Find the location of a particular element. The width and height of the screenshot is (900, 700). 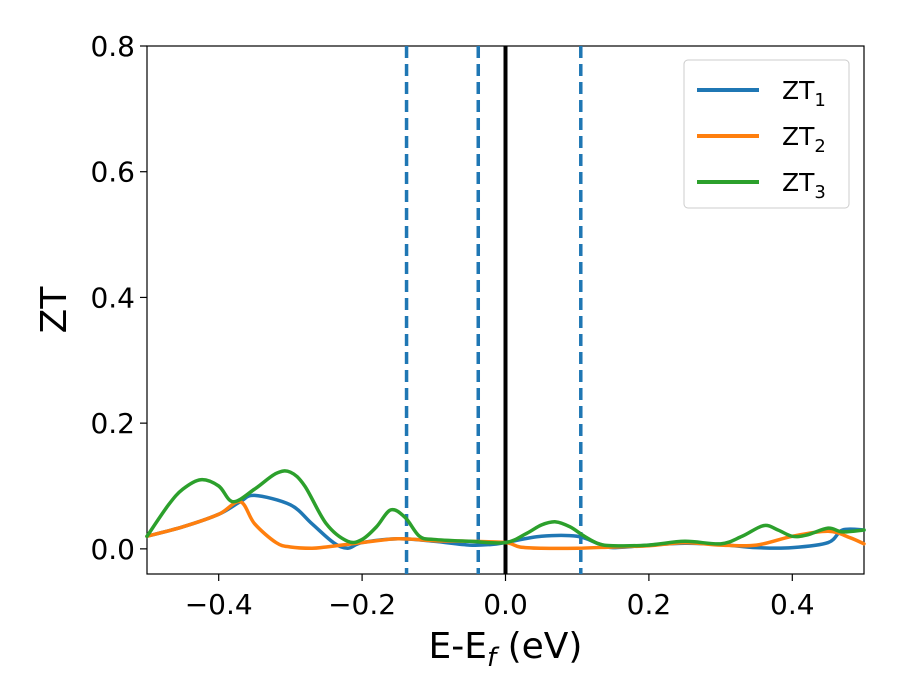

x-tick-label: 0.0 is located at coordinates (505, 604).